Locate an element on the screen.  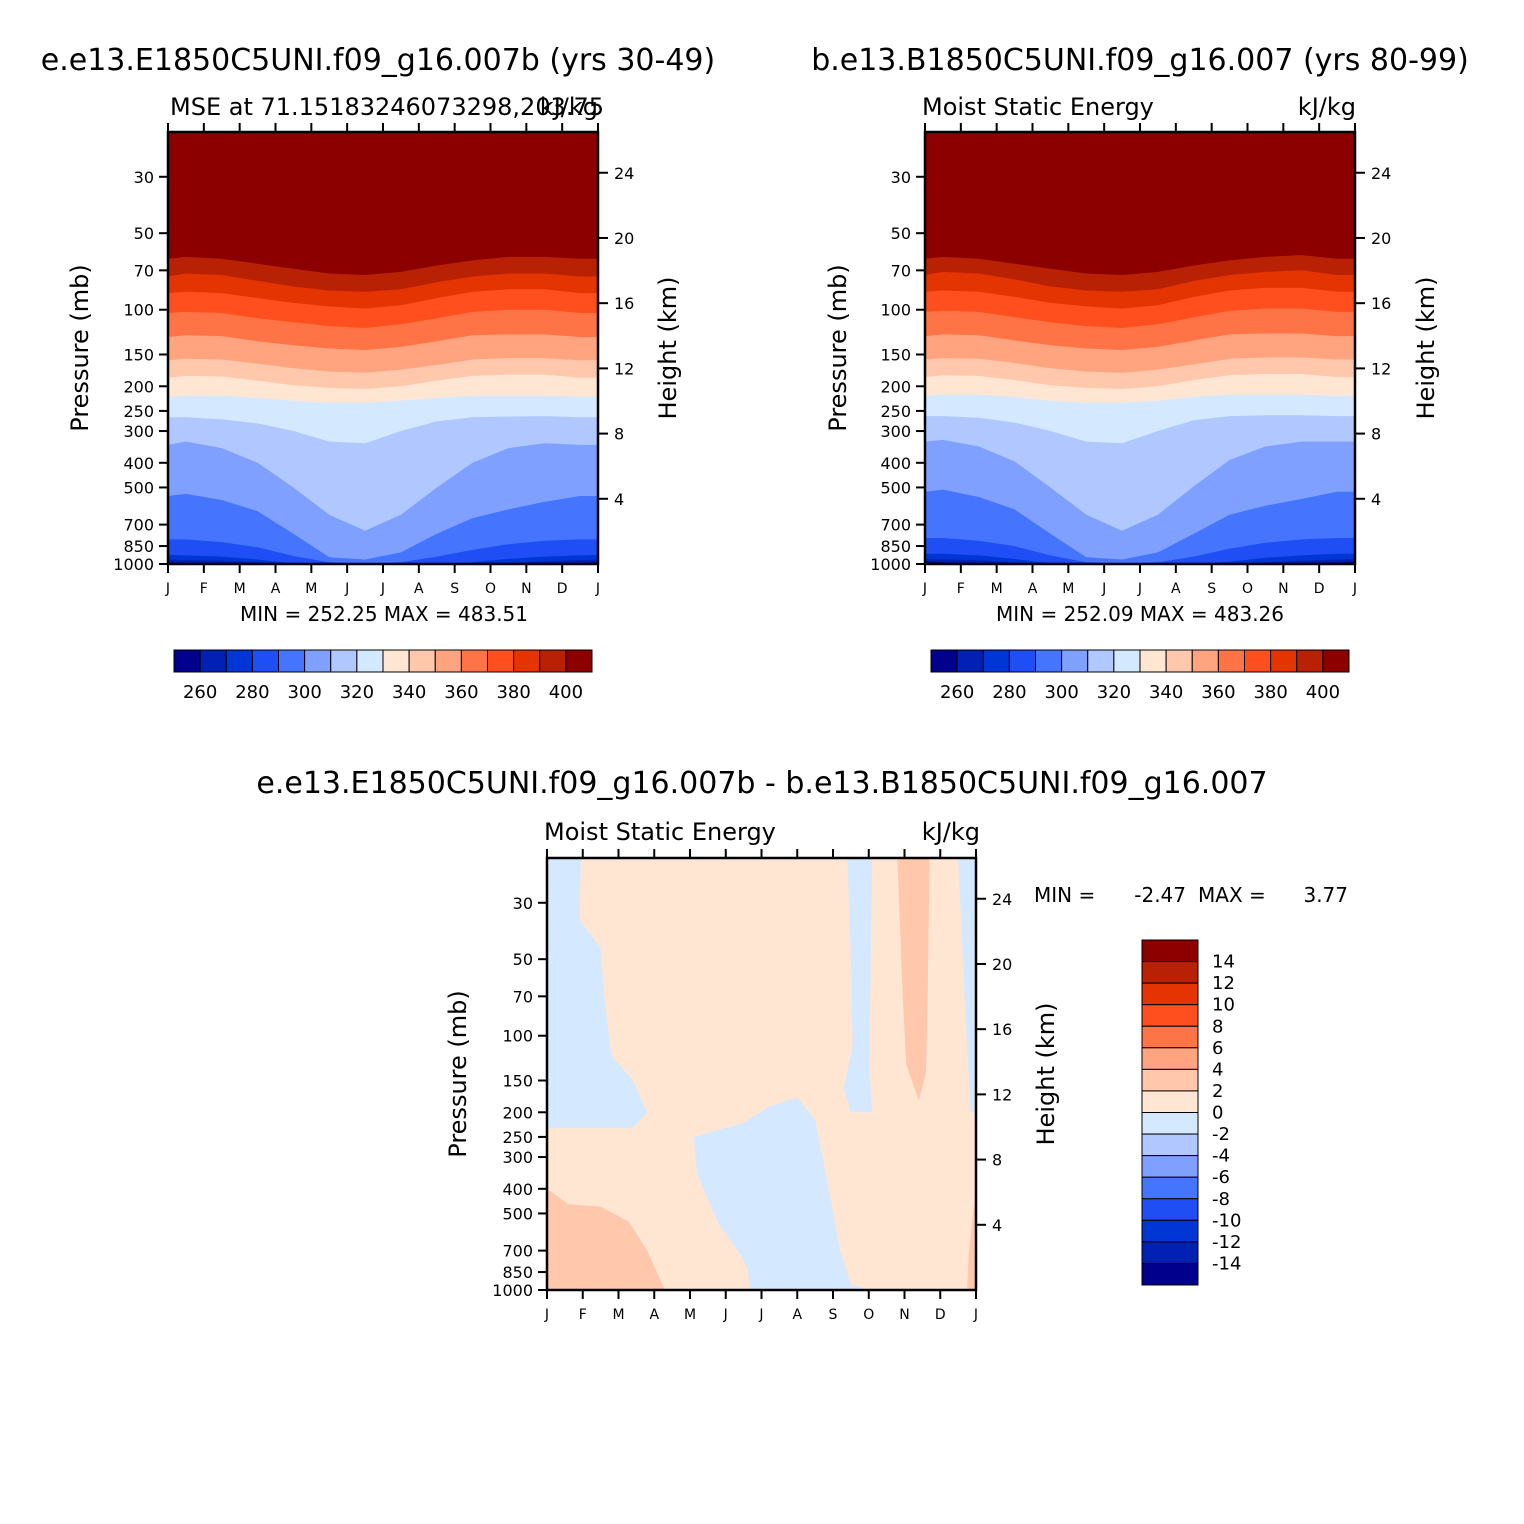
panel1-colorbar-label: 380 is located at coordinates (513, 692).